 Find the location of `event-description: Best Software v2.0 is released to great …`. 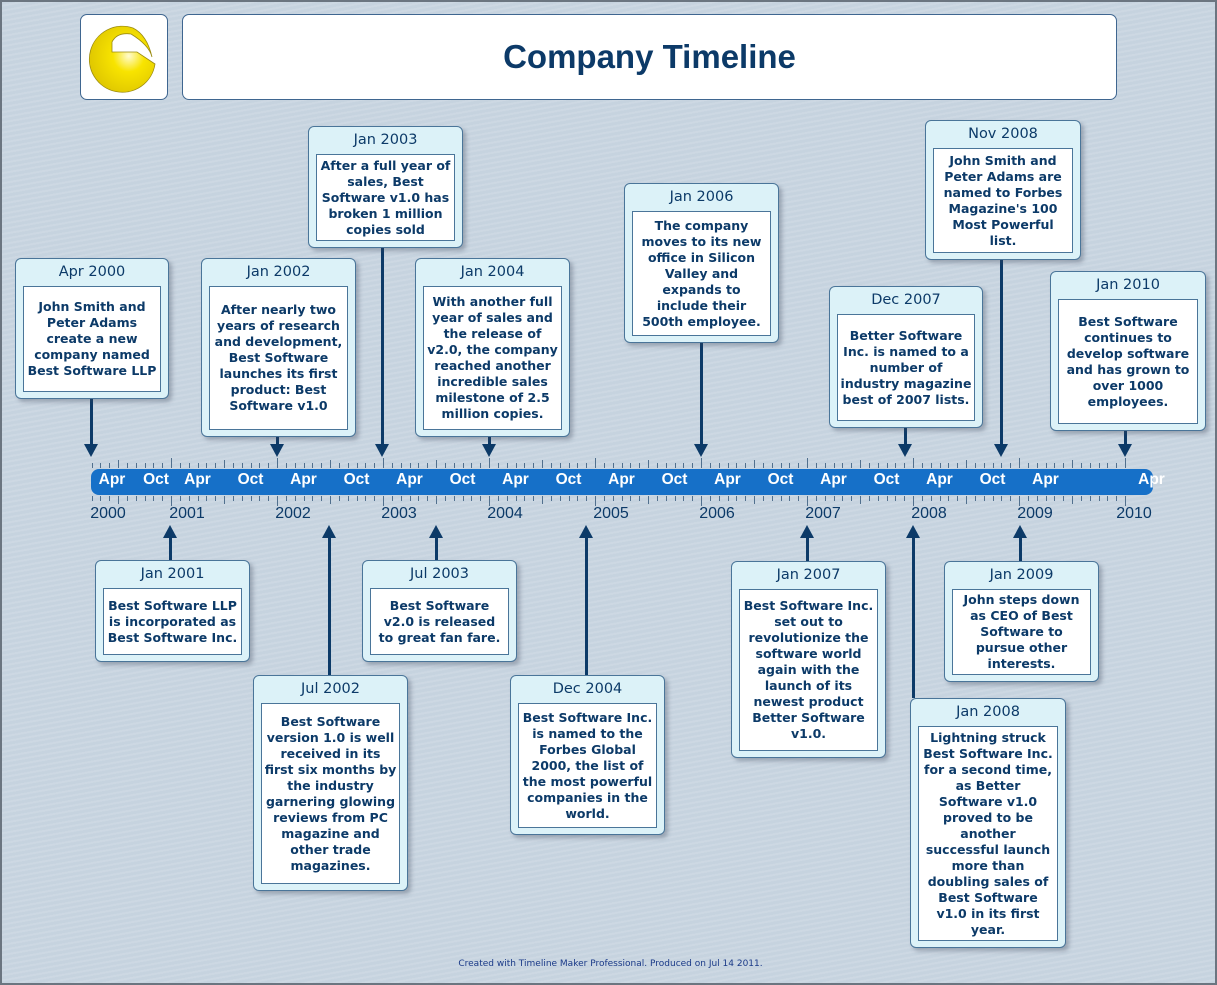

event-description: Best Software v2.0 is released to great … is located at coordinates (439, 621).